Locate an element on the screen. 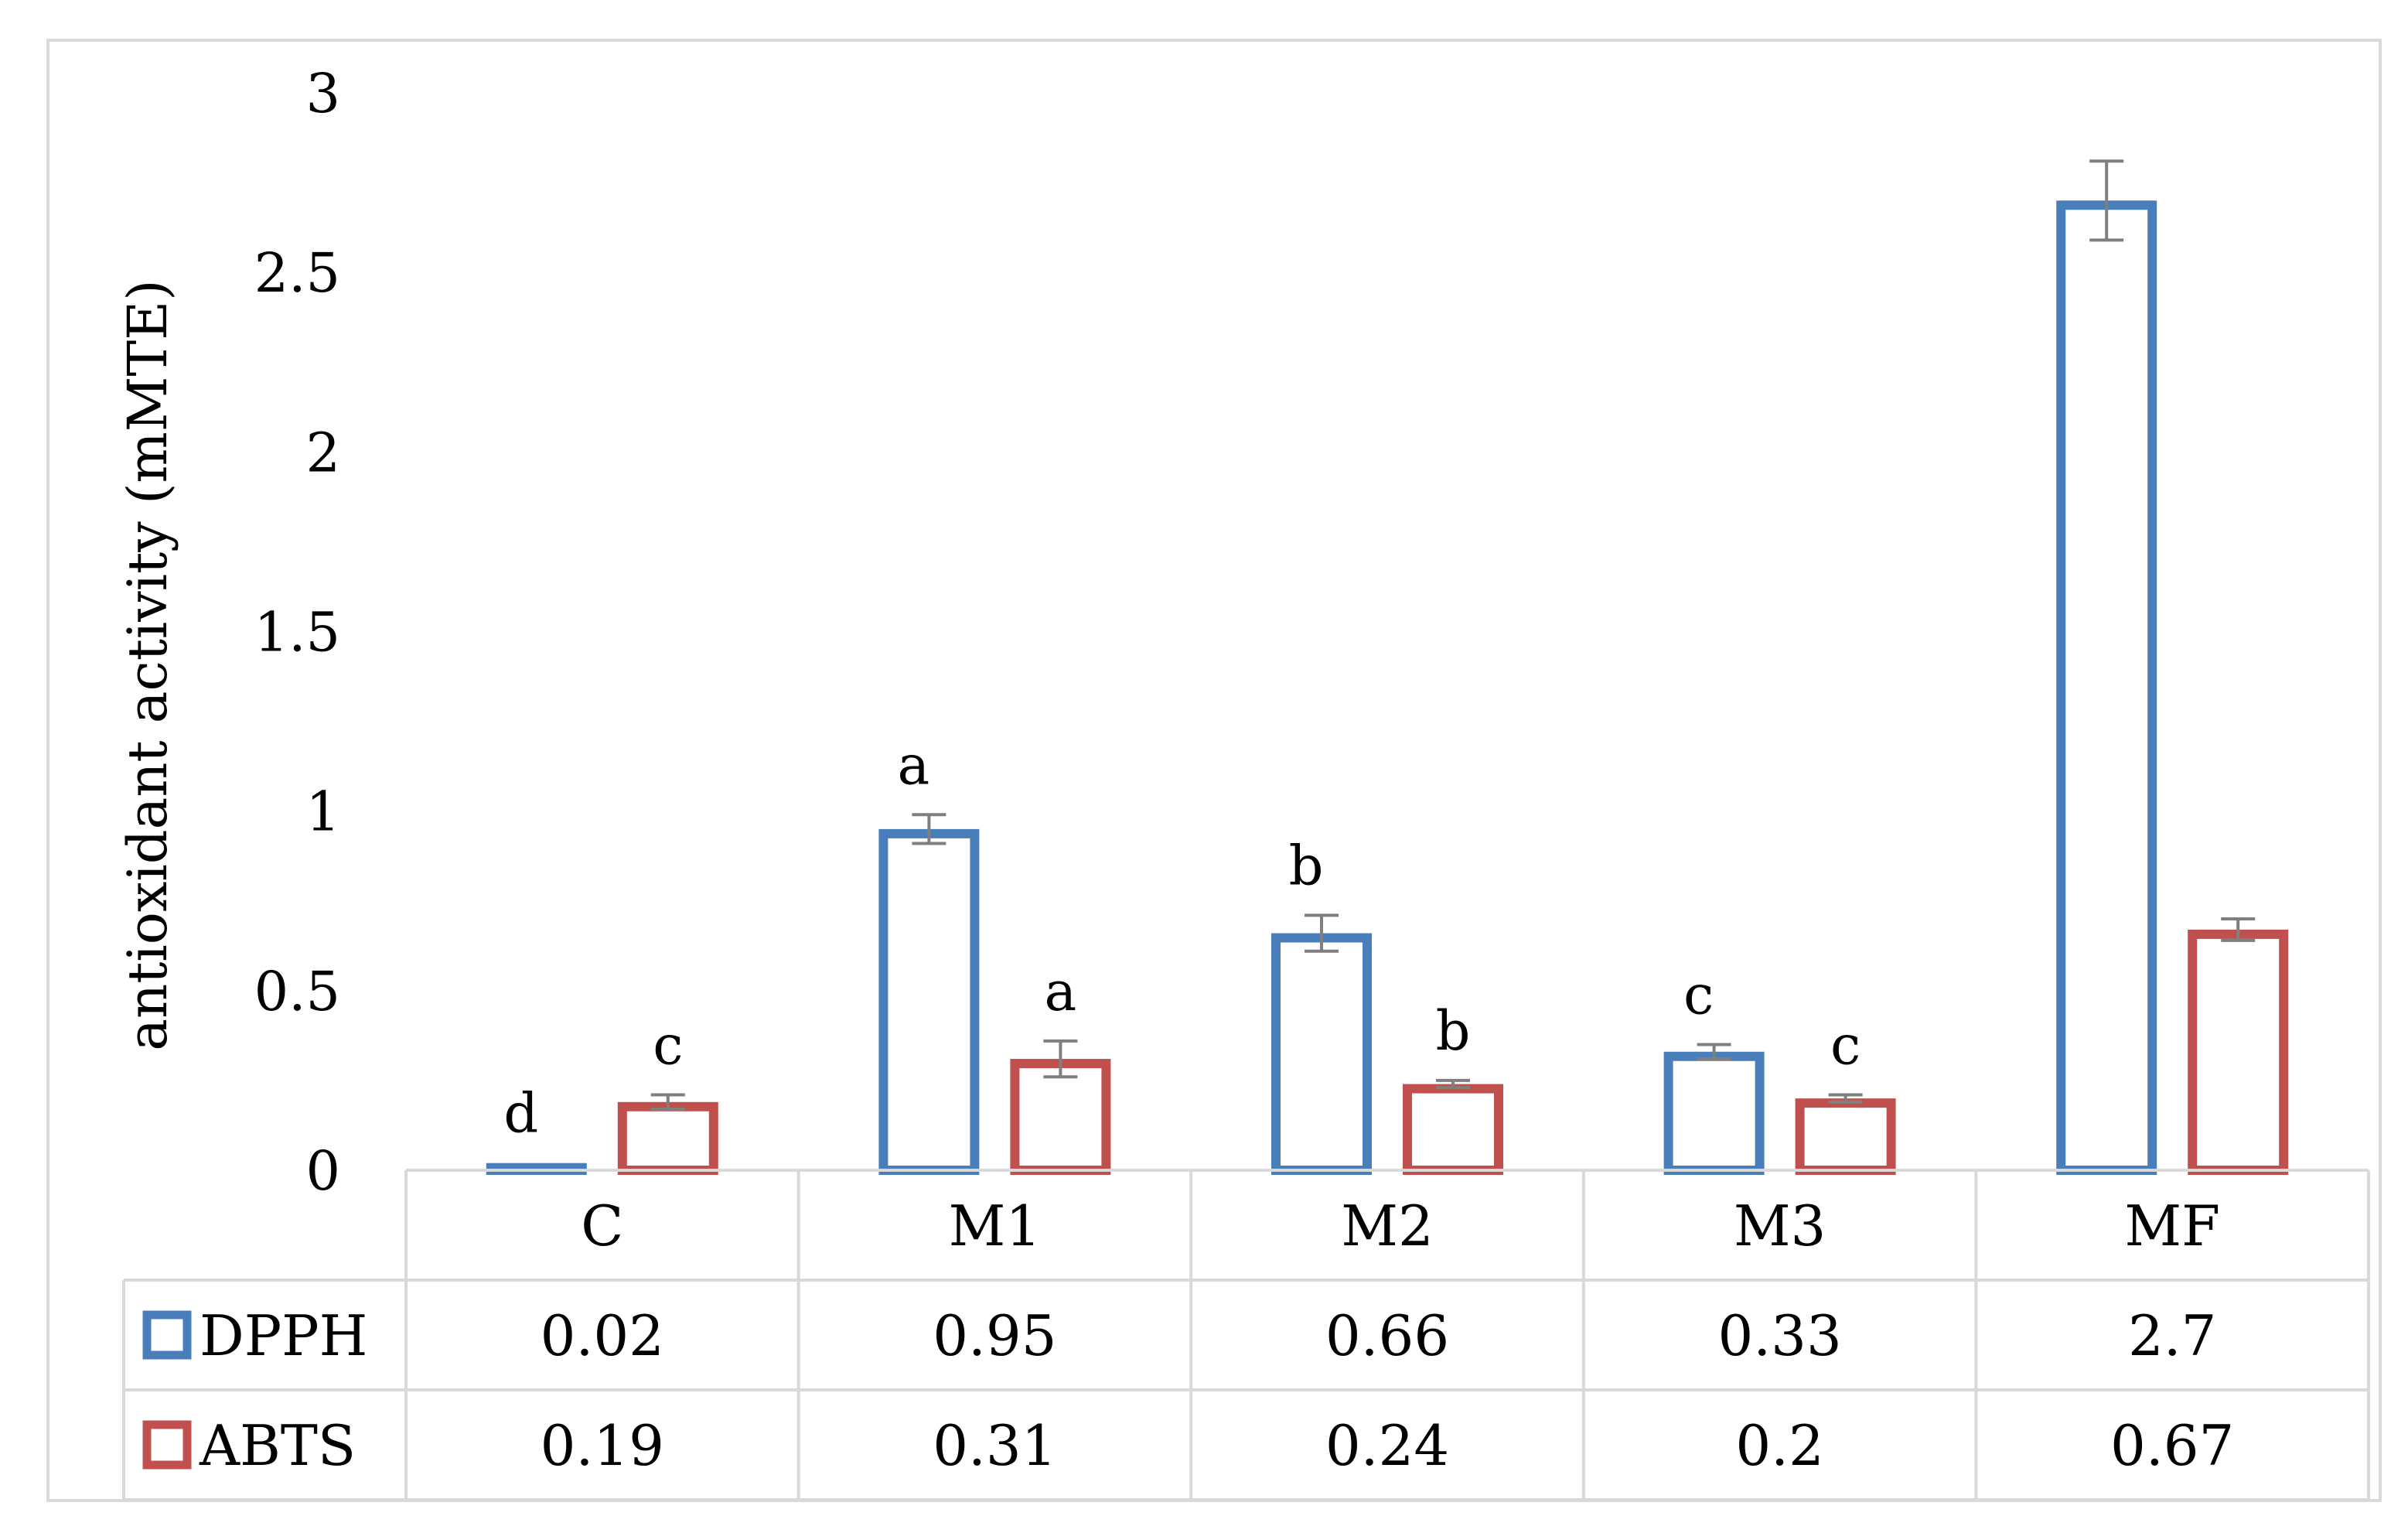 This screenshot has width=2408, height=1533. error-bar-dpph-m2 is located at coordinates (1322, 933).